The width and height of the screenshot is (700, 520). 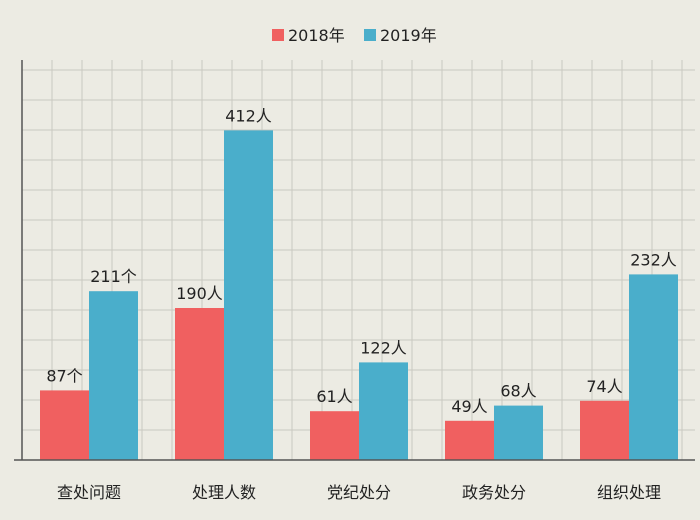 What do you see at coordinates (604, 386) in the screenshot?
I see `data-label-4-0: 74人` at bounding box center [604, 386].